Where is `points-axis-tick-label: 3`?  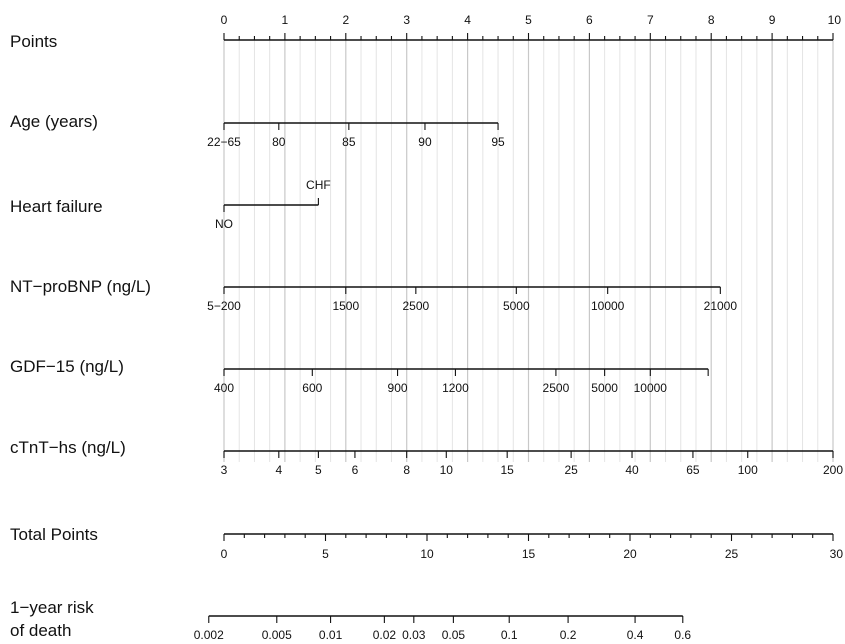
points-axis-tick-label: 3 is located at coordinates (406, 20).